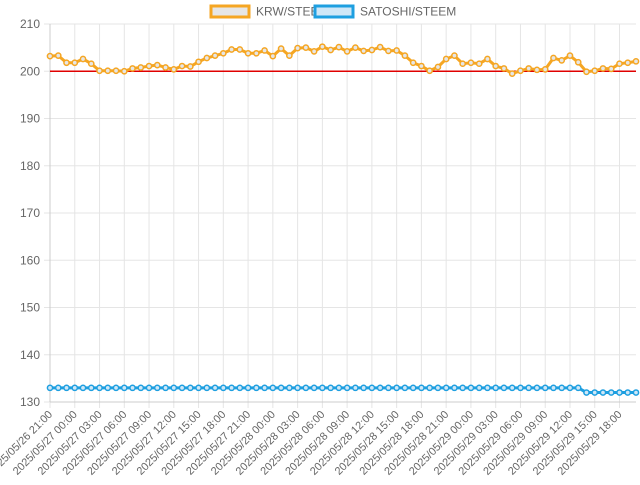 The height and width of the screenshot is (485, 640). What do you see at coordinates (230, 11) in the screenshot?
I see `legend-swatch-krw-steem` at bounding box center [230, 11].